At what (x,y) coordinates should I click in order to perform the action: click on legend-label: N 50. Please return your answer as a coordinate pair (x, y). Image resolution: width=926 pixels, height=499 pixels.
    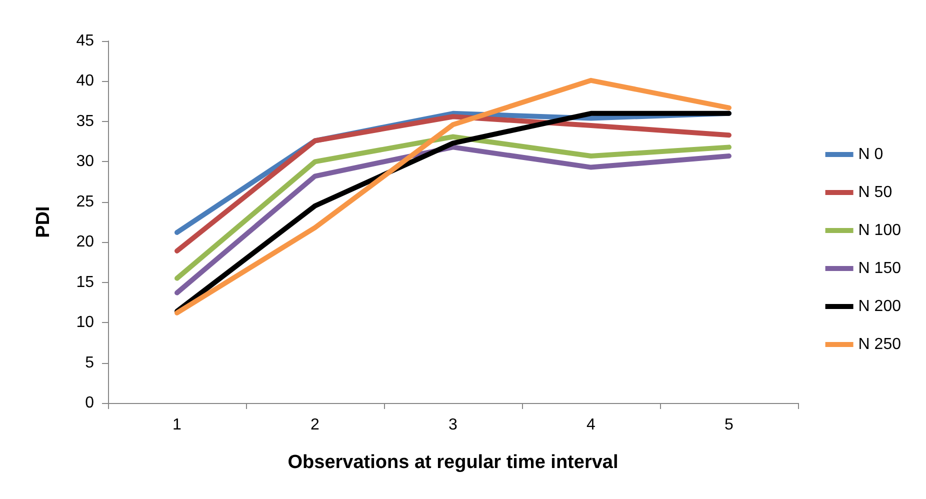
    Looking at the image, I should click on (875, 192).